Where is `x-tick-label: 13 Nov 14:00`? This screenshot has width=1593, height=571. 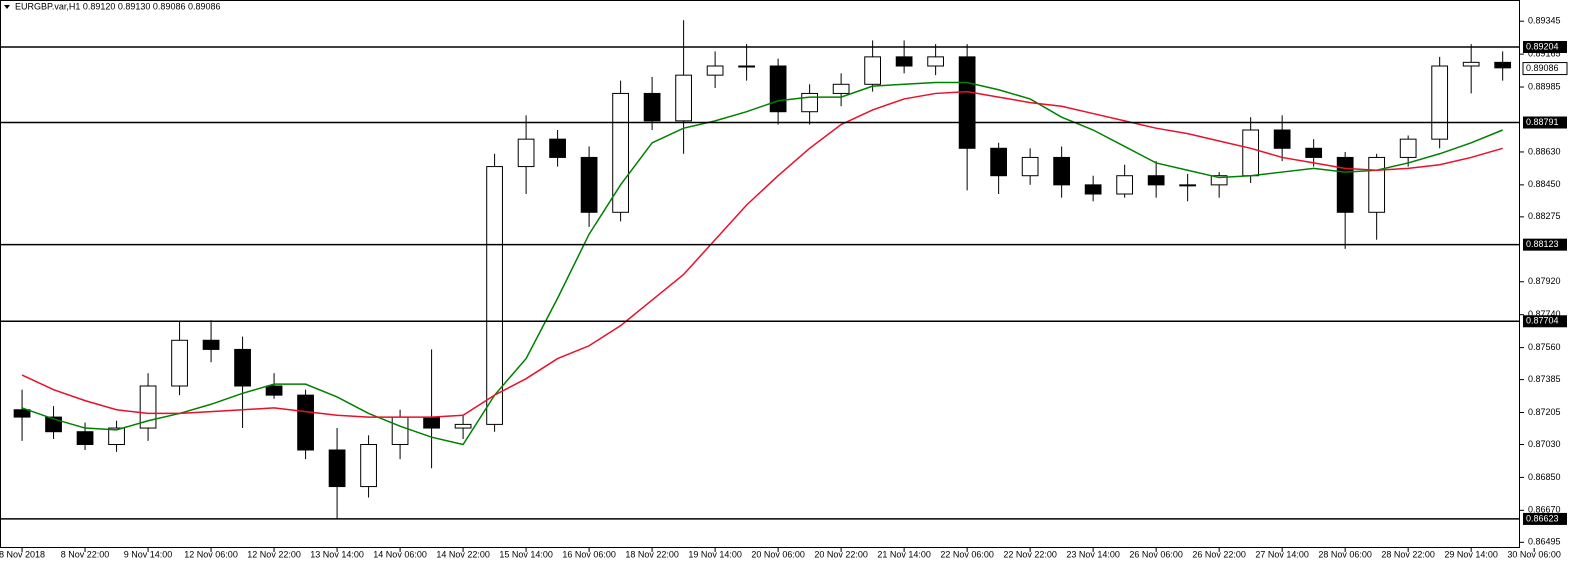 x-tick-label: 13 Nov 14:00 is located at coordinates (337, 554).